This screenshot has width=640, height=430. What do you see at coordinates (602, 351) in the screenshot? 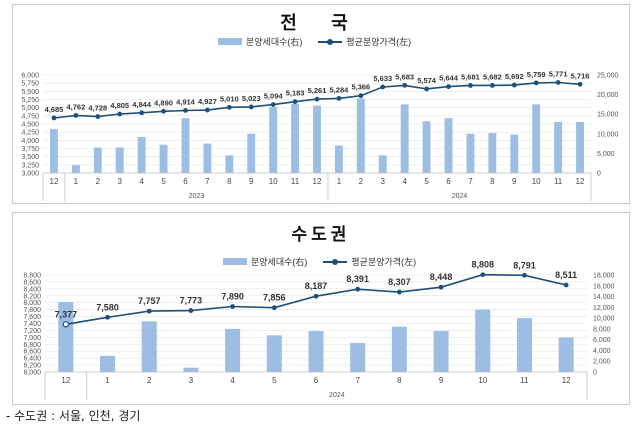
I see `right-axis-tick: 4,000` at bounding box center [602, 351].